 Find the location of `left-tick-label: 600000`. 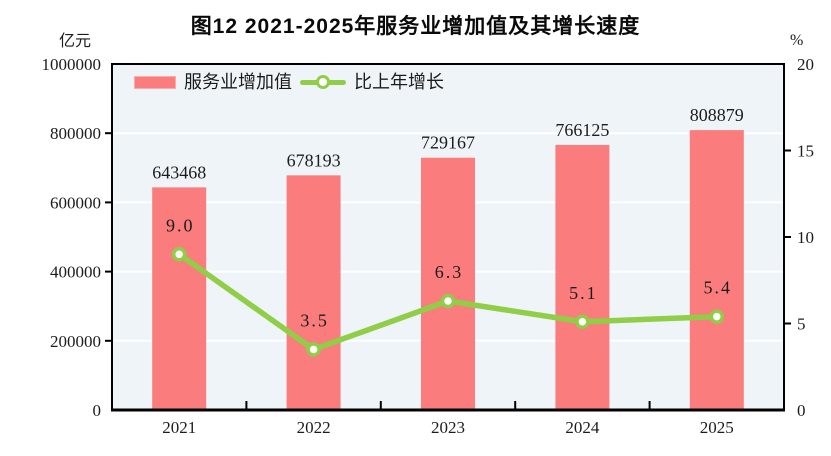

left-tick-label: 600000 is located at coordinates (75, 202).